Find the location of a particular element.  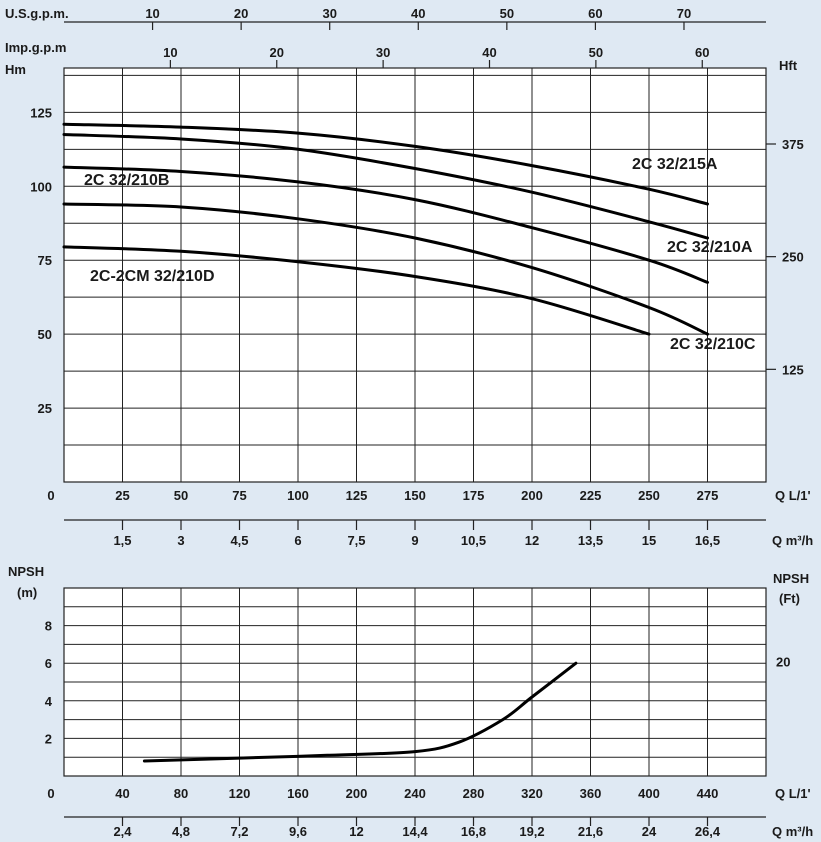

head-x-tick-label: 100 is located at coordinates (298, 495).